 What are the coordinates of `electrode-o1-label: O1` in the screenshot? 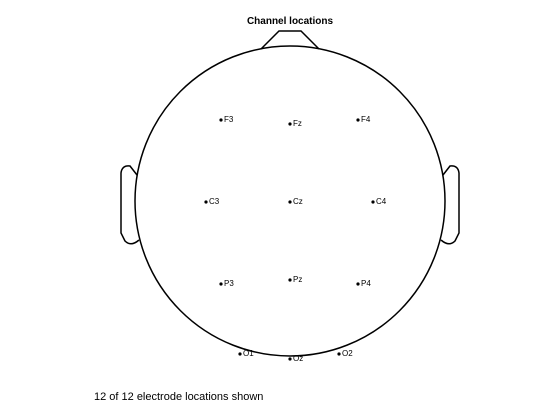 It's located at (248, 353).